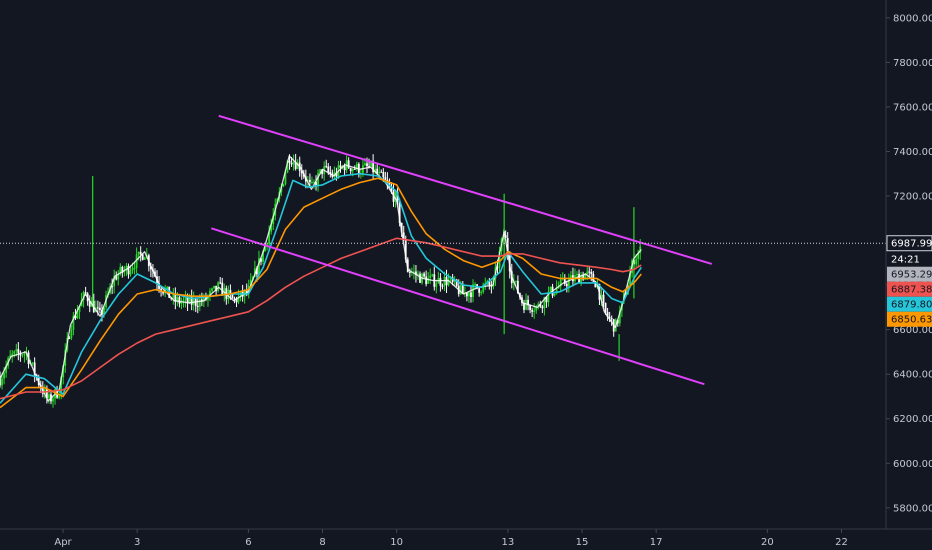 The width and height of the screenshot is (932, 550). What do you see at coordinates (912, 464) in the screenshot?
I see `y-tick-label: 6000.00` at bounding box center [912, 464].